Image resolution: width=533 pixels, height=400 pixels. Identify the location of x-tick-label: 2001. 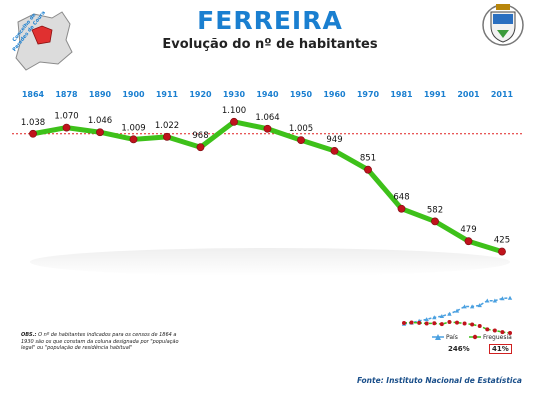
(468, 94).